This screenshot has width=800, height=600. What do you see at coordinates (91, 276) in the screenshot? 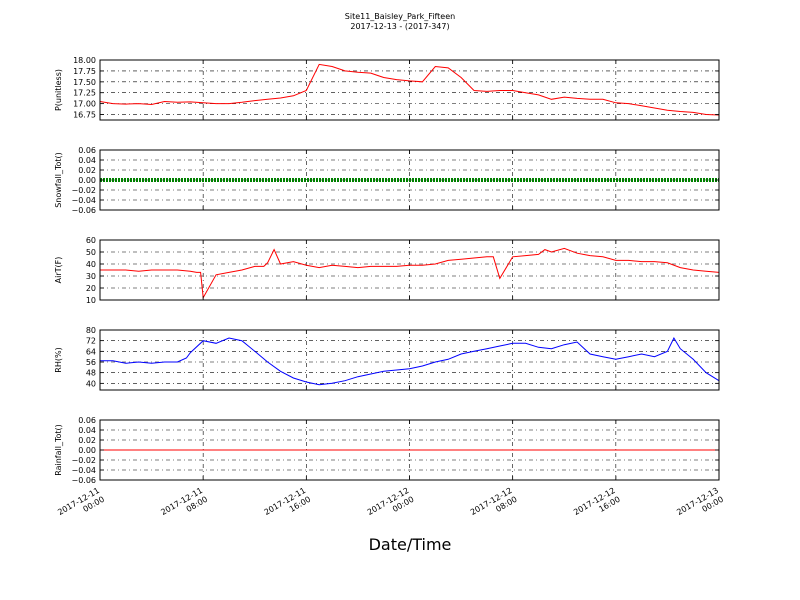
I see `y-tick-label: 30` at bounding box center [91, 276].